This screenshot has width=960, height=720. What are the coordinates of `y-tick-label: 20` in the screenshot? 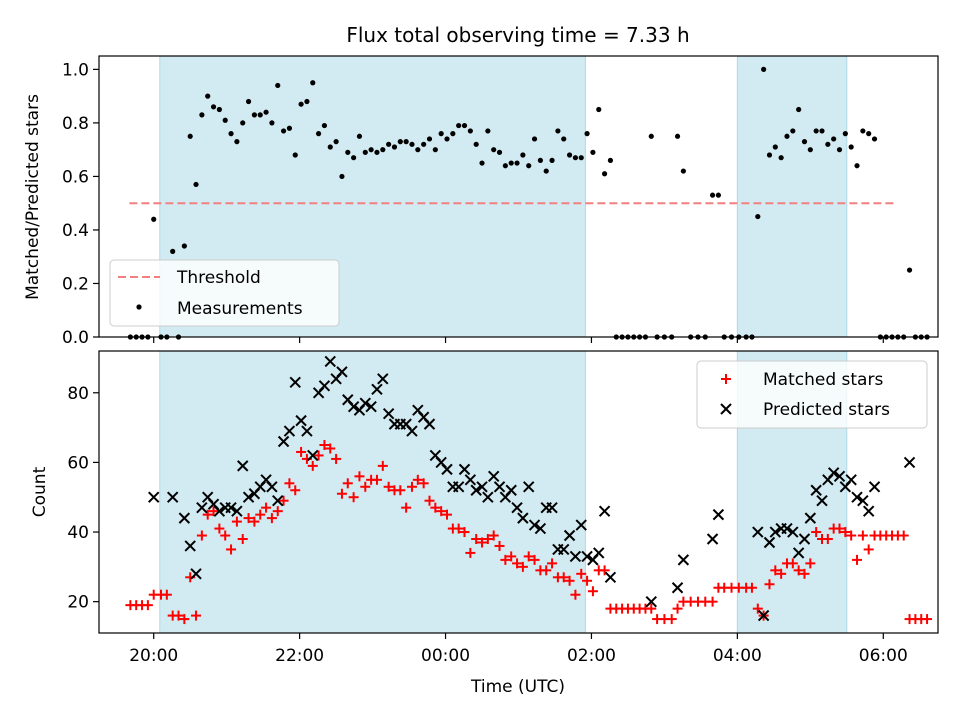 It's located at (78, 603).